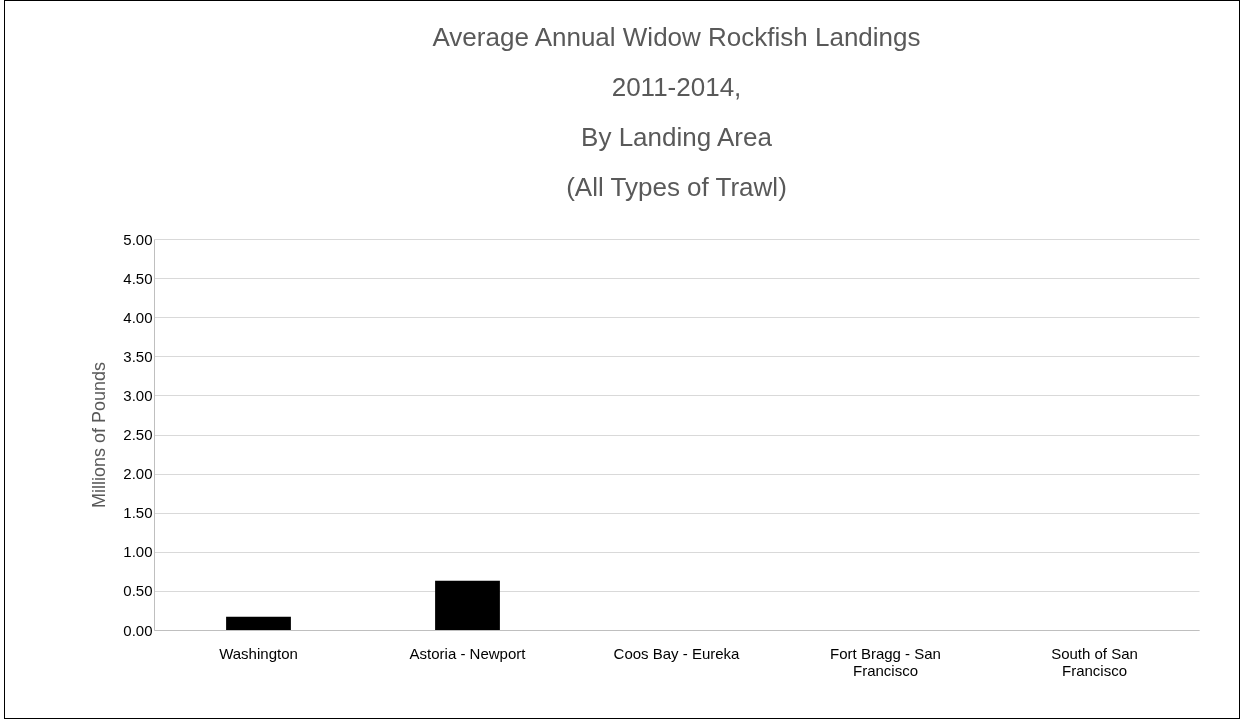 Image resolution: width=1247 pixels, height=721 pixels. Describe the element at coordinates (676, 112) in the screenshot. I see `chart-title: Average Annual Widow Rockfish Landings 2011-2014, By Landing Area (All Types of Trawl)` at that location.